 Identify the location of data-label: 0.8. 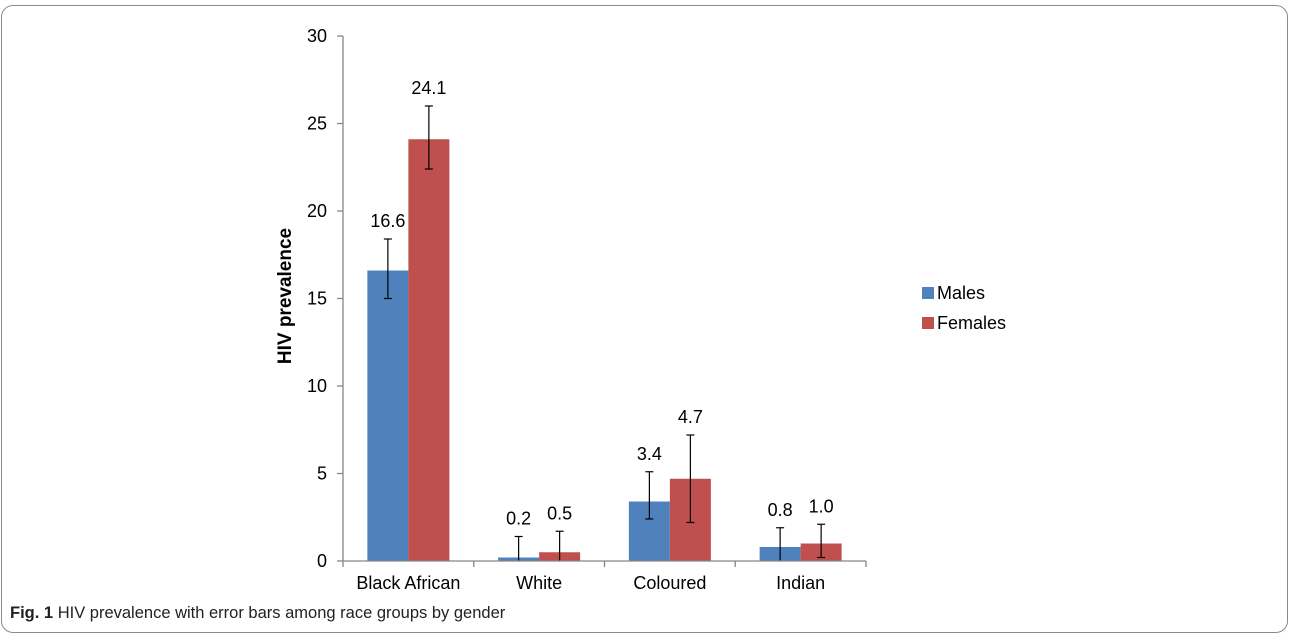
(780, 510).